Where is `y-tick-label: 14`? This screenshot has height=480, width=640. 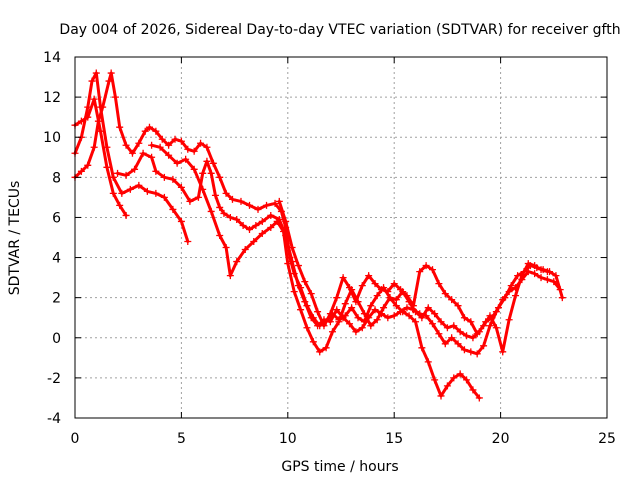 y-tick-label: 14 is located at coordinates (52, 58).